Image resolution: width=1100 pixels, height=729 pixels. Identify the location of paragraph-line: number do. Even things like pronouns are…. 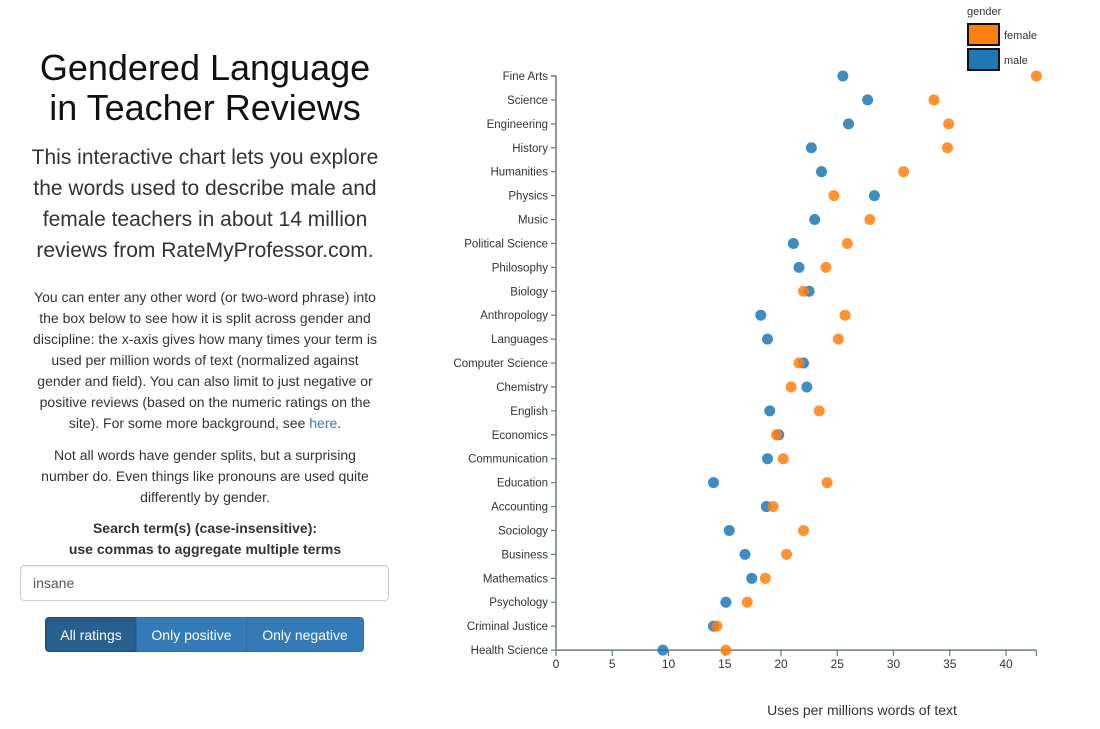
(205, 476).